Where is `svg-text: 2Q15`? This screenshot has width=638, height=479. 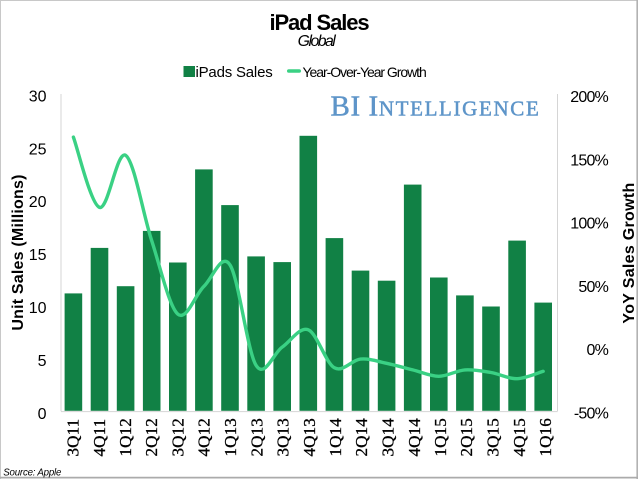
svg-text: 2Q15 is located at coordinates (466, 437).